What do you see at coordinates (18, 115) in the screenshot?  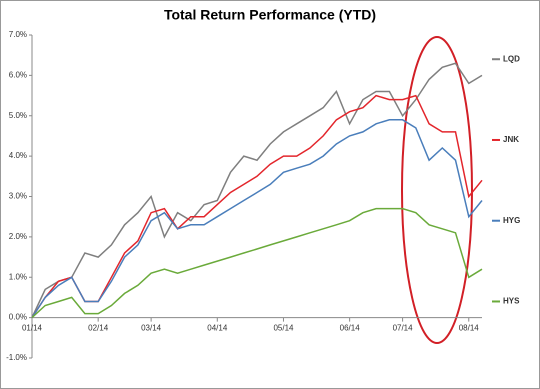 I see `y-tick-label: 5.0%` at bounding box center [18, 115].